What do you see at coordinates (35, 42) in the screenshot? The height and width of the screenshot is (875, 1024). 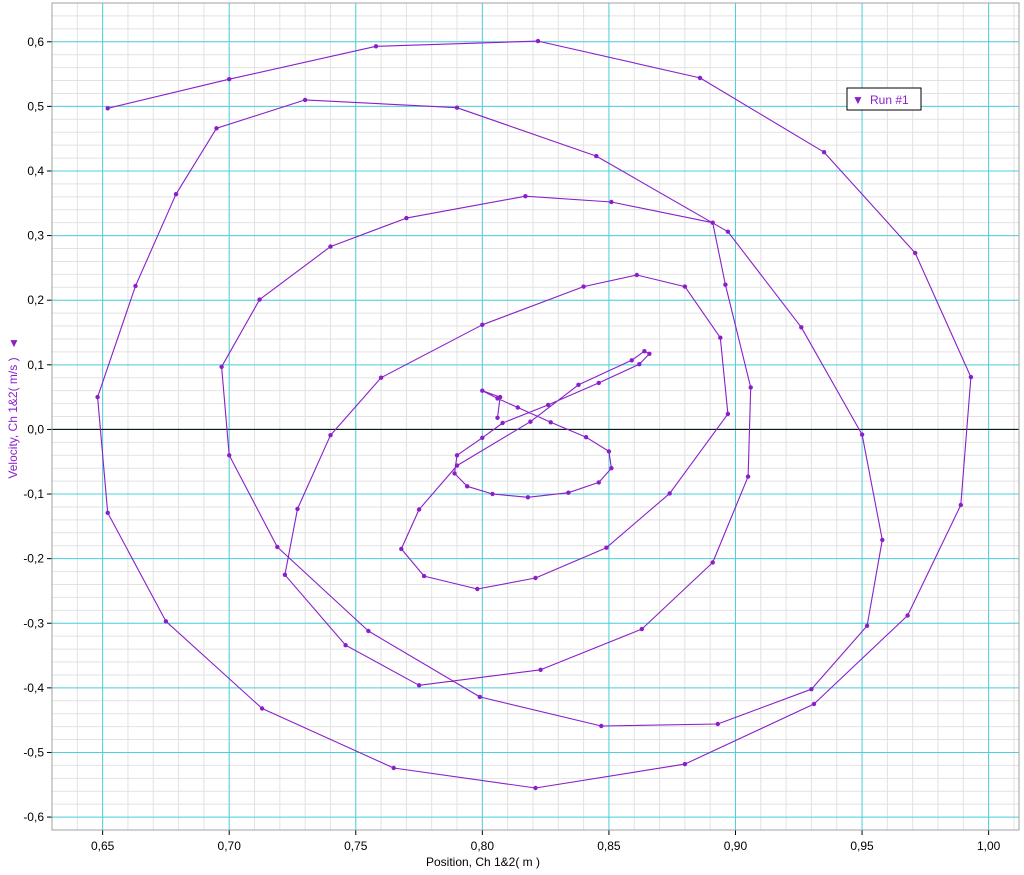 I see `y-tick-label: 0,6` at bounding box center [35, 42].